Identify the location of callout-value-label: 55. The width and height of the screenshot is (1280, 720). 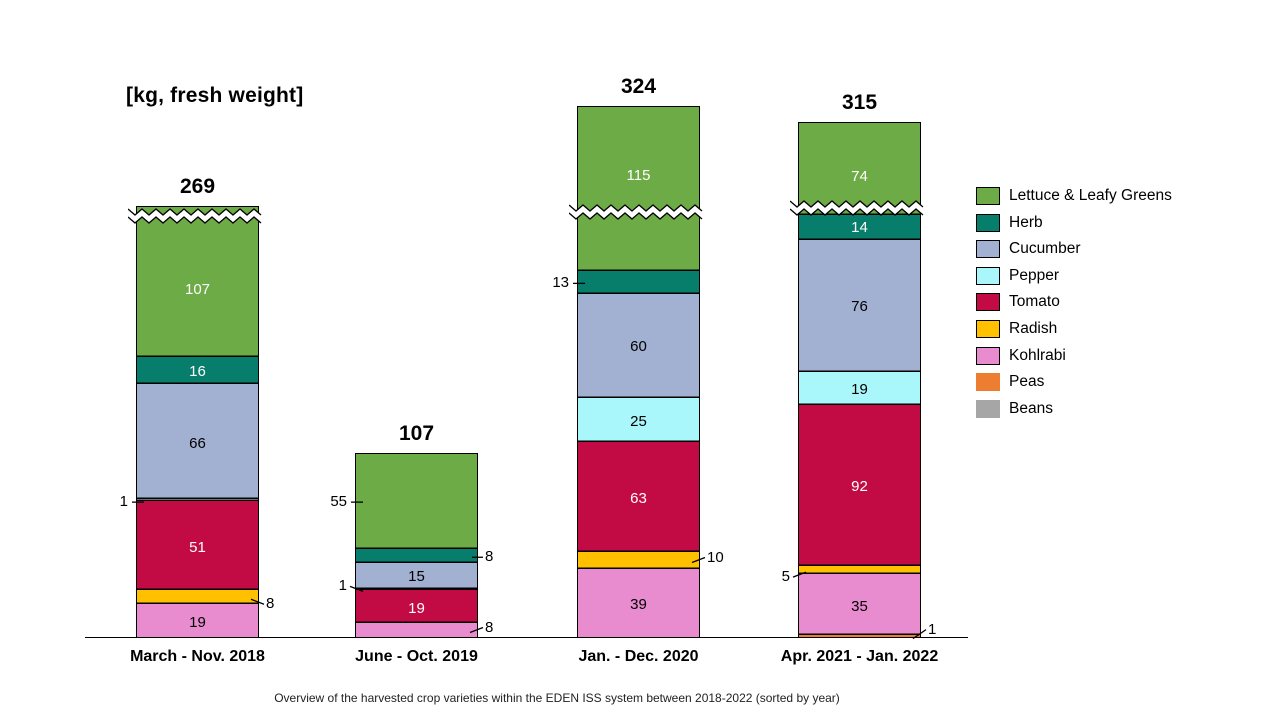
(338, 502).